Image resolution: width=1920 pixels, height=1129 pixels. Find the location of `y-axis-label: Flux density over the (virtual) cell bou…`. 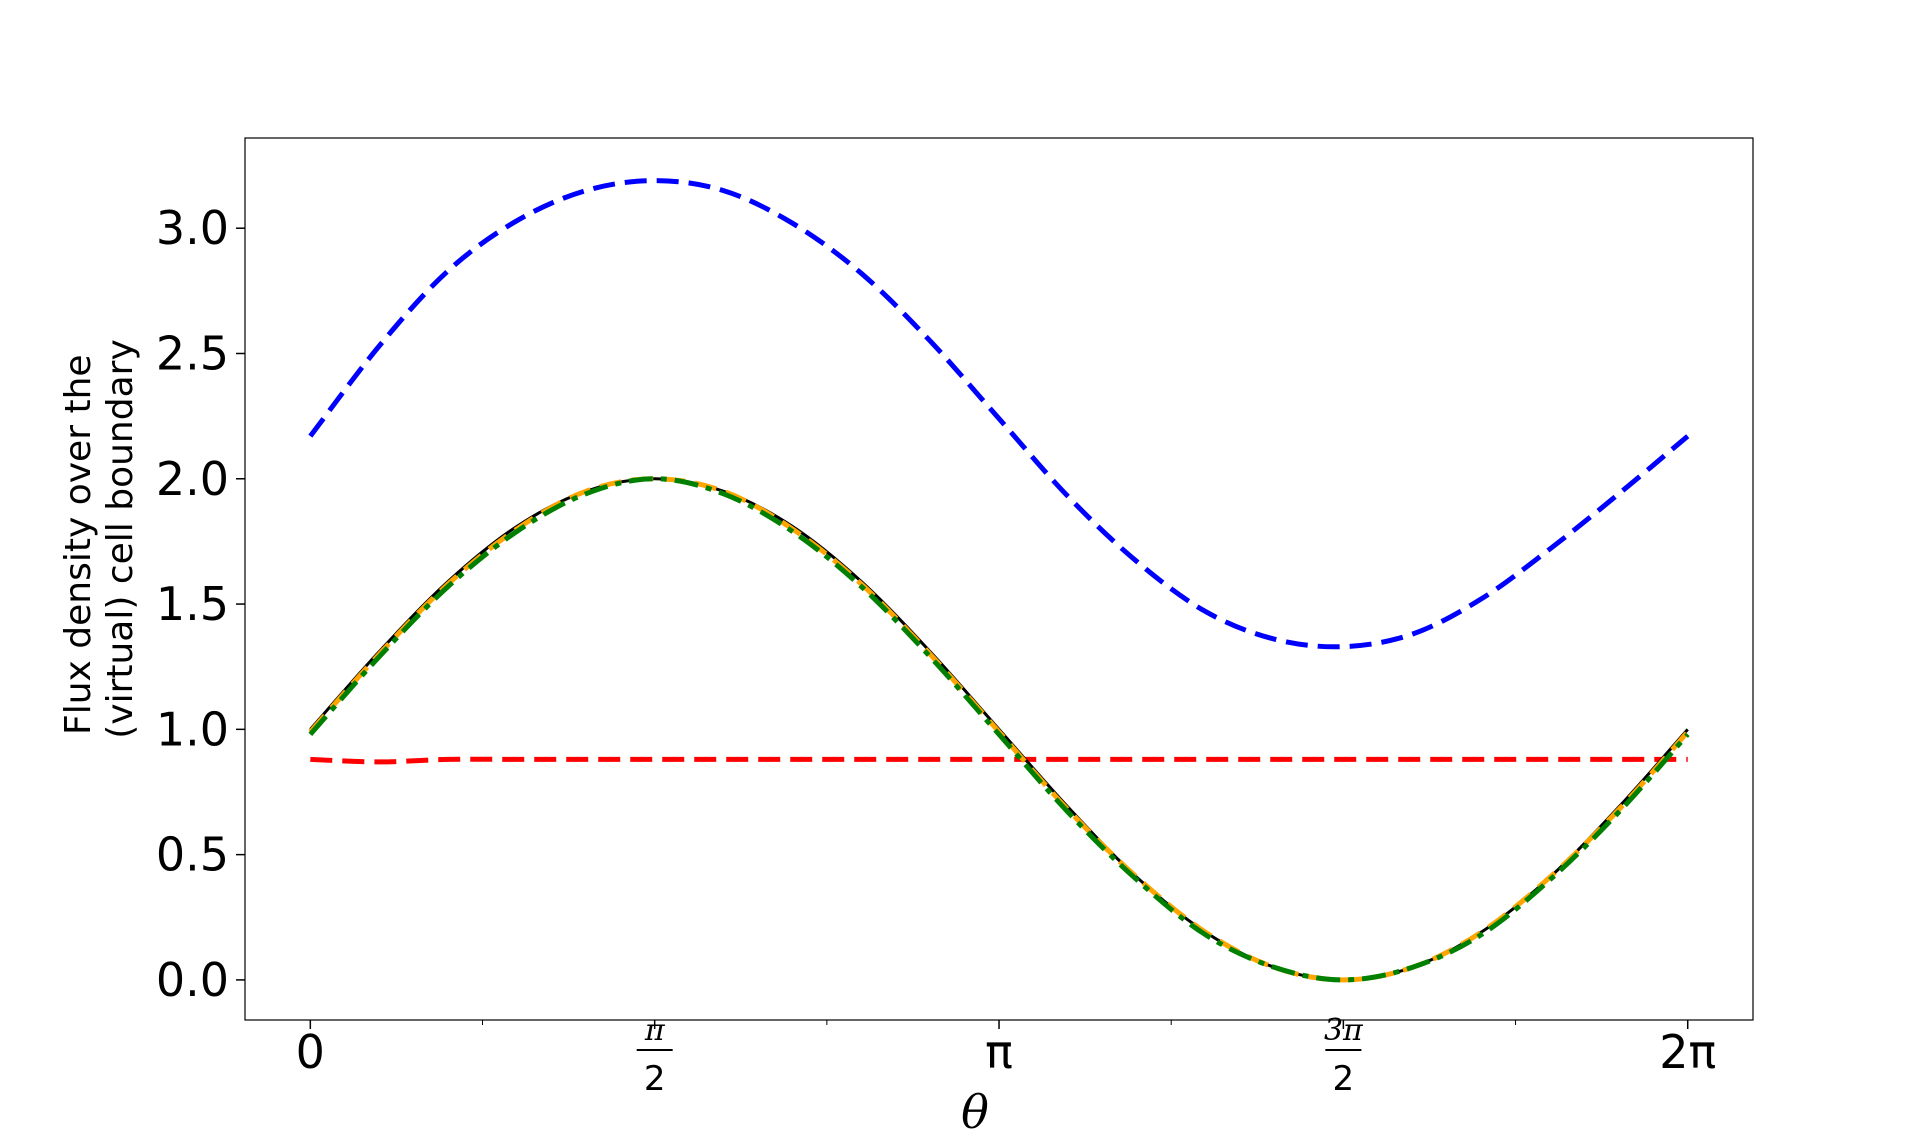

y-axis-label: Flux density over the (virtual) cell bou… is located at coordinates (99, 539).